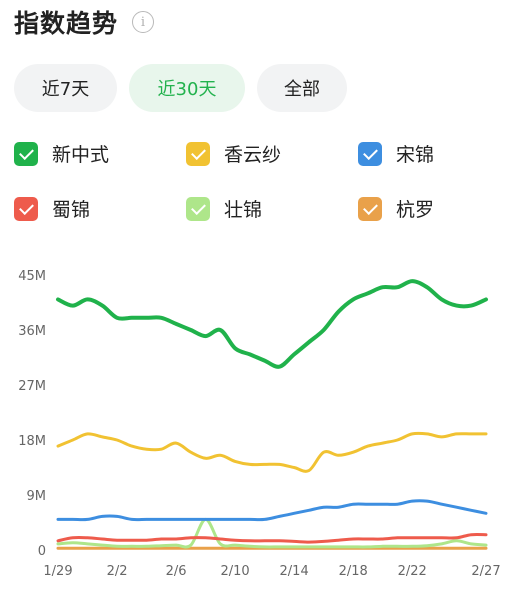 This screenshot has width=532, height=608. I want to click on tab-last-30-days: 近30天, so click(187, 88).